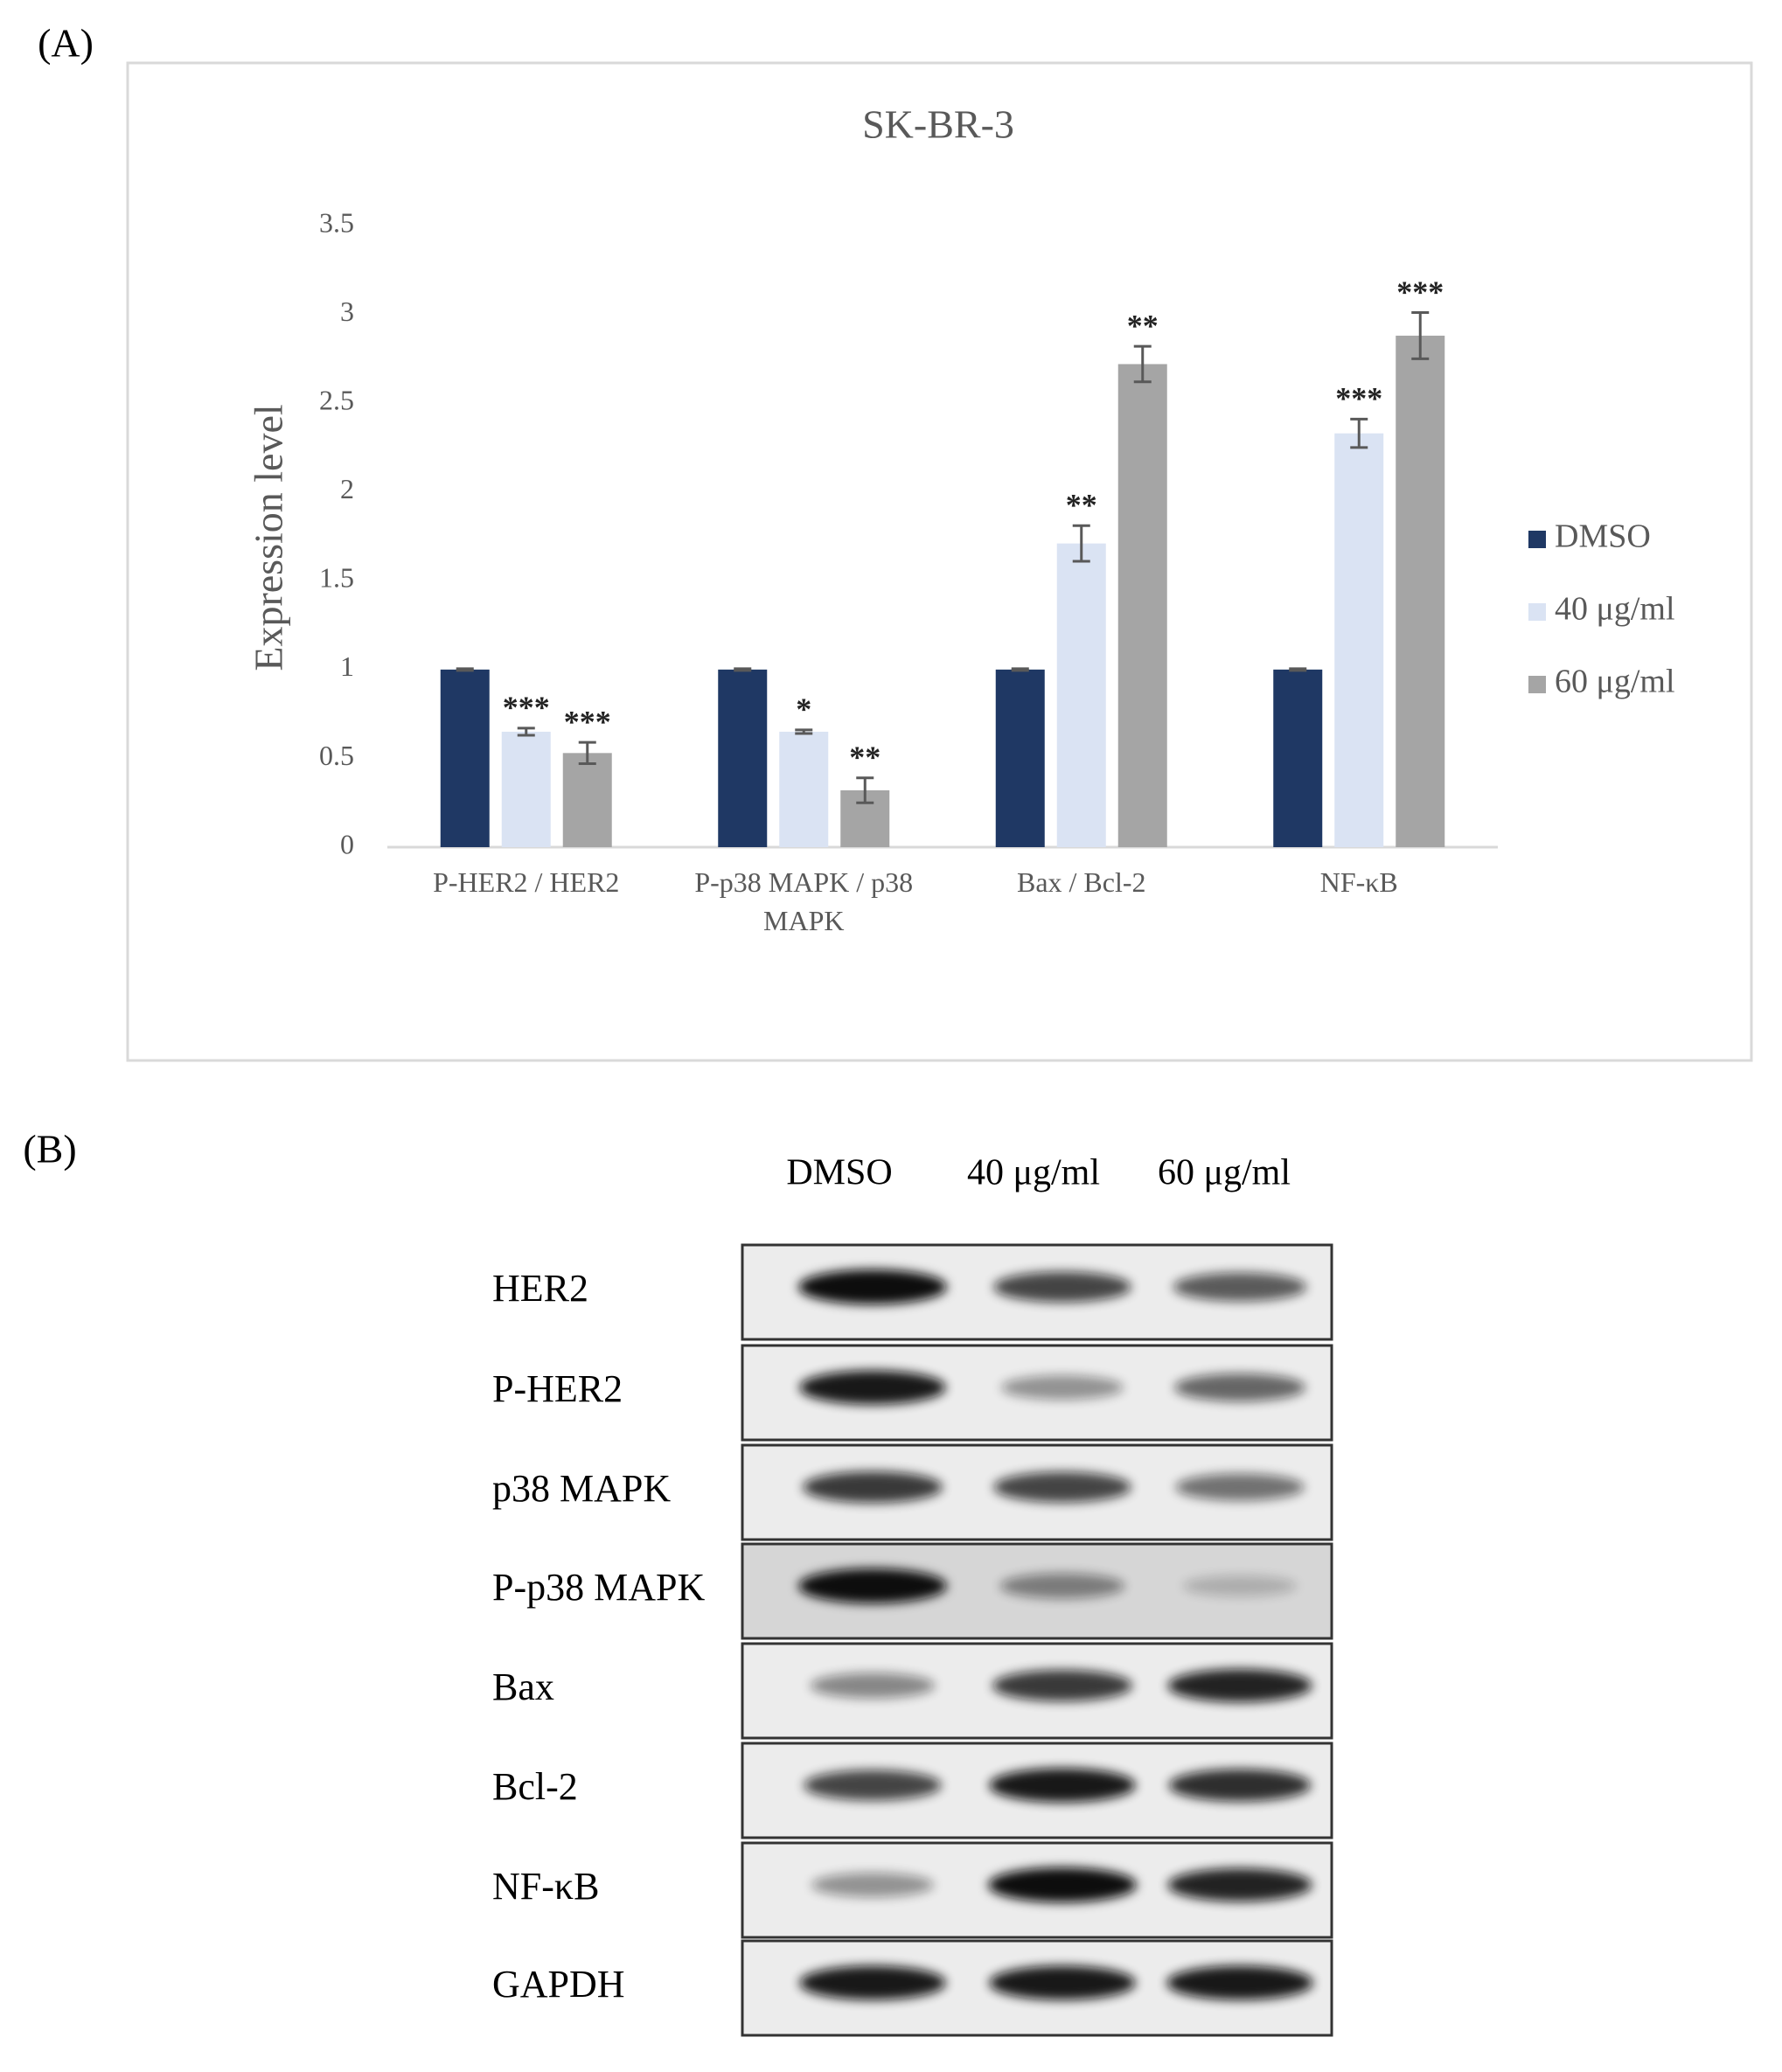  What do you see at coordinates (839, 1173) in the screenshot?
I see `blot-column-label: DMSO` at bounding box center [839, 1173].